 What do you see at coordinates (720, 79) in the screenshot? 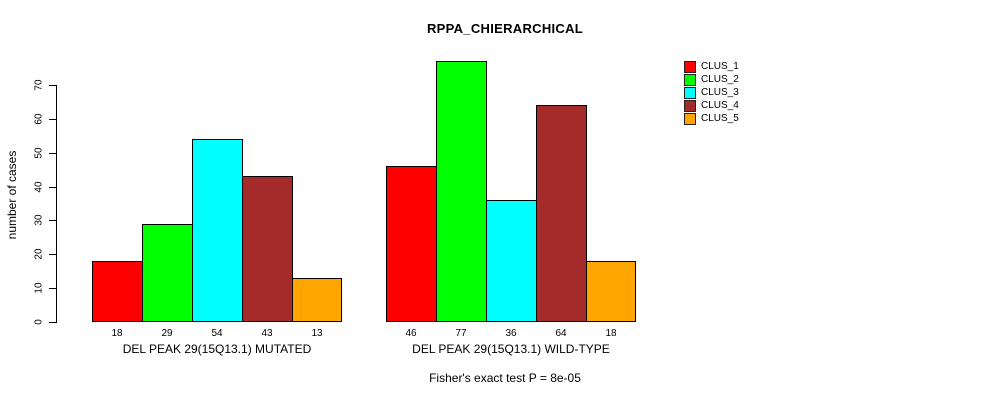
I see `legend-label: CLUS_2` at bounding box center [720, 79].